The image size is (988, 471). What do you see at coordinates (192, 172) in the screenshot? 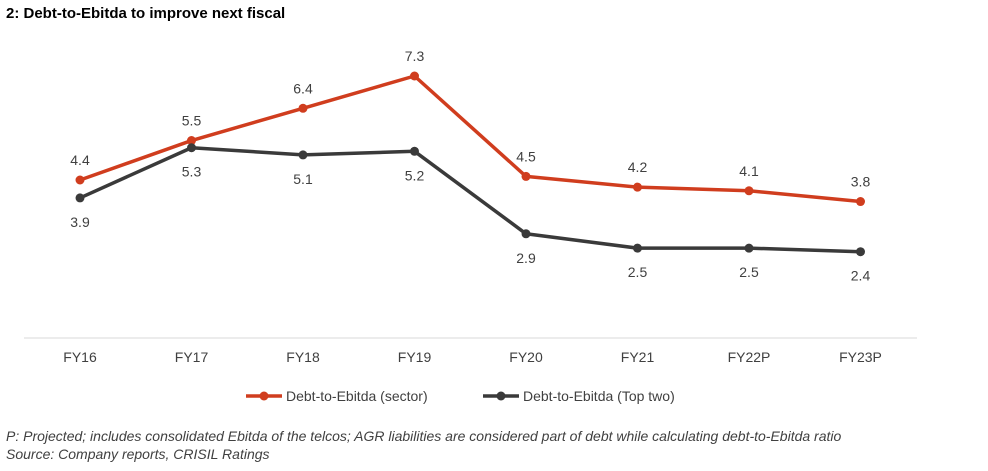
I see `data-label-top-two: 5.3` at bounding box center [192, 172].